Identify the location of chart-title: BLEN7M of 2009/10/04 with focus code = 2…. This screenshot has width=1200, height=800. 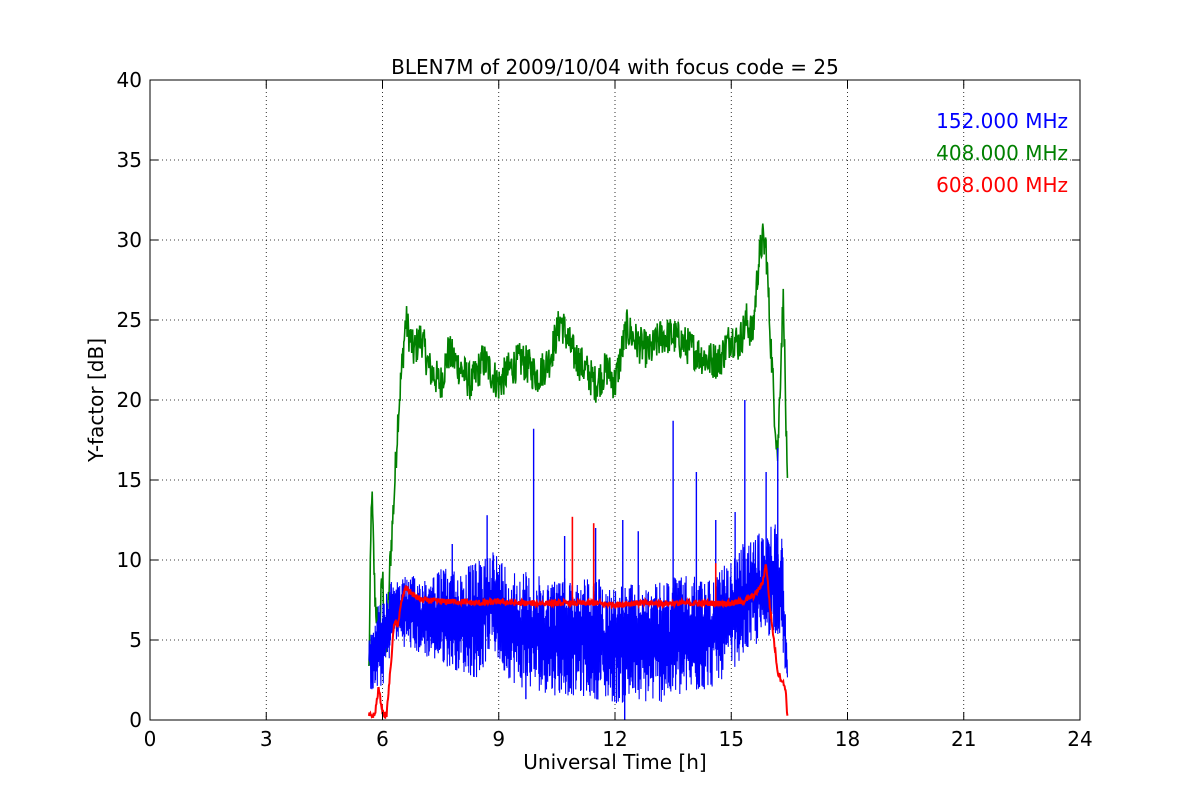
(615, 67).